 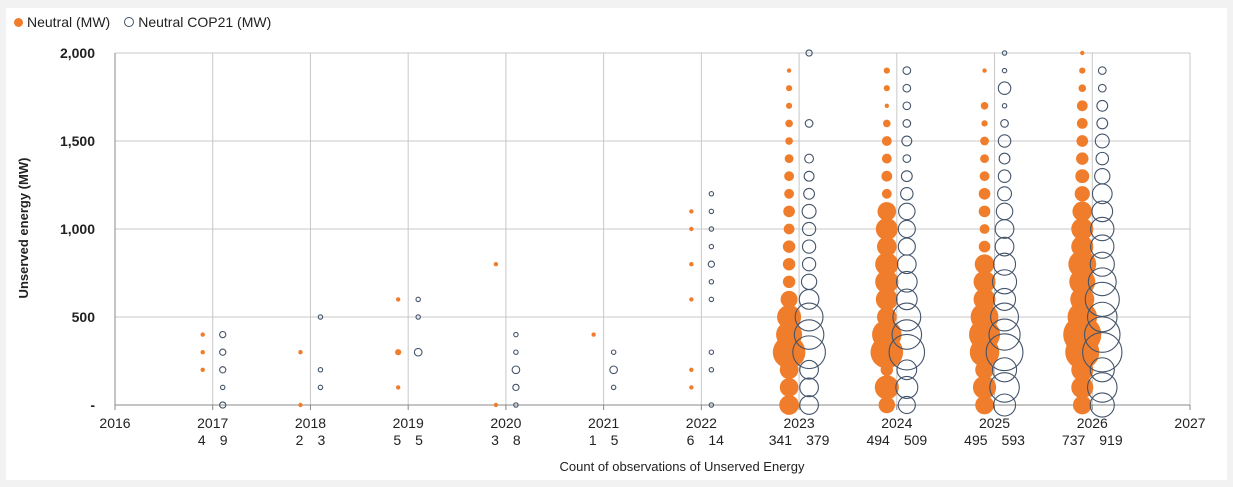 I want to click on x-tick-label: 2016, so click(x=114, y=423).